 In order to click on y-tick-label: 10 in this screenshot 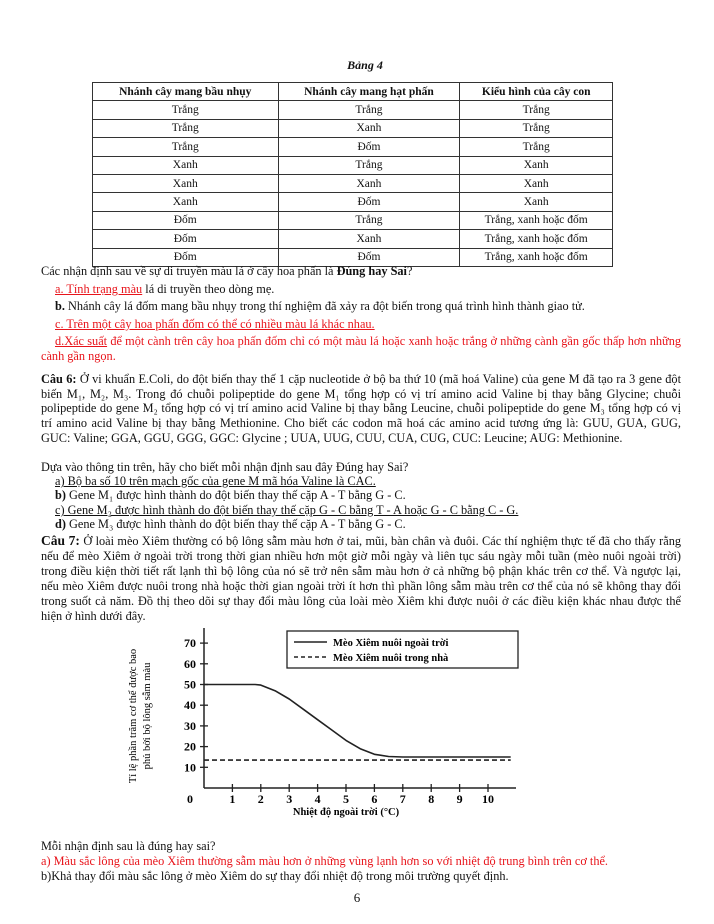, I will do `click(190, 767)`.